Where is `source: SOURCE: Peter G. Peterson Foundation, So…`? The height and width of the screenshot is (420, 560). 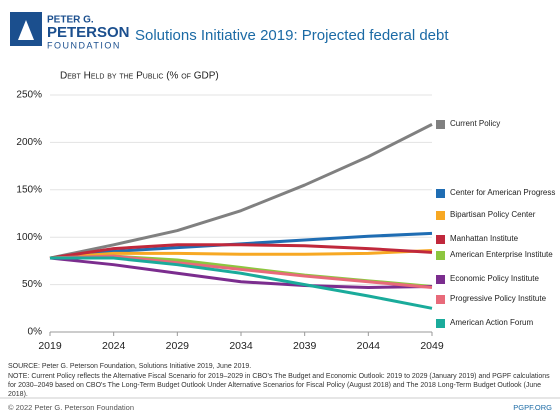
source: SOURCE: Peter G. Peterson Foundation, So… is located at coordinates (130, 366).